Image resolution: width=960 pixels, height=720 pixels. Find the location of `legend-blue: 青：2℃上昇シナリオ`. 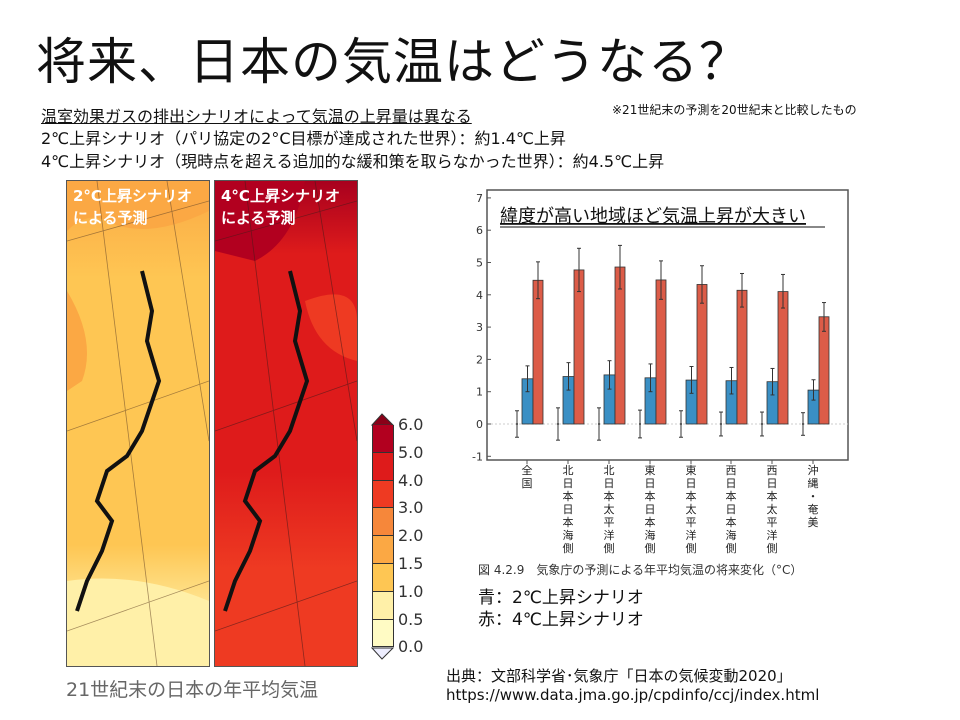

legend-blue: 青：2℃上昇シナリオ is located at coordinates (561, 598).